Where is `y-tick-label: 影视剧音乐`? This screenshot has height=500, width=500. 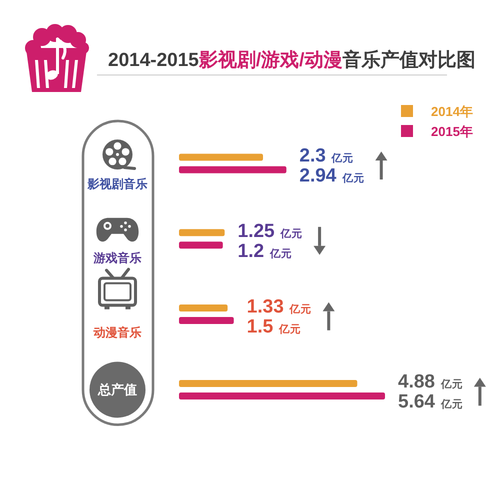 y-tick-label: 影视剧音乐 is located at coordinates (117, 184).